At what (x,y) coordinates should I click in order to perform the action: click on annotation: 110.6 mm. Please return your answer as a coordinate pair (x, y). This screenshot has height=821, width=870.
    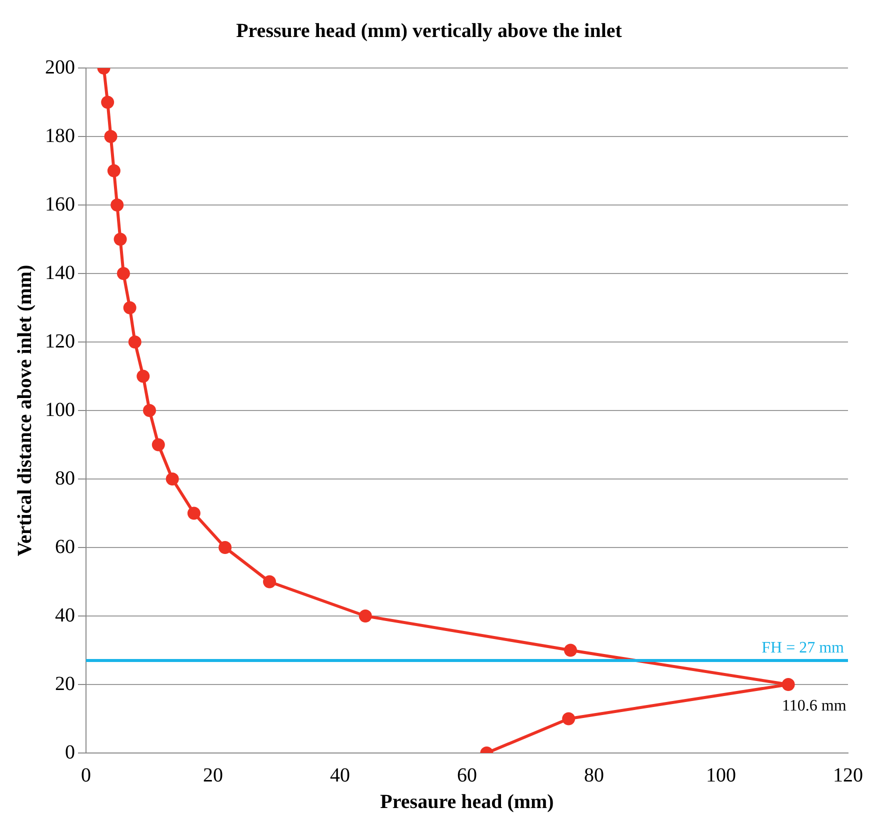
    Looking at the image, I should click on (814, 706).